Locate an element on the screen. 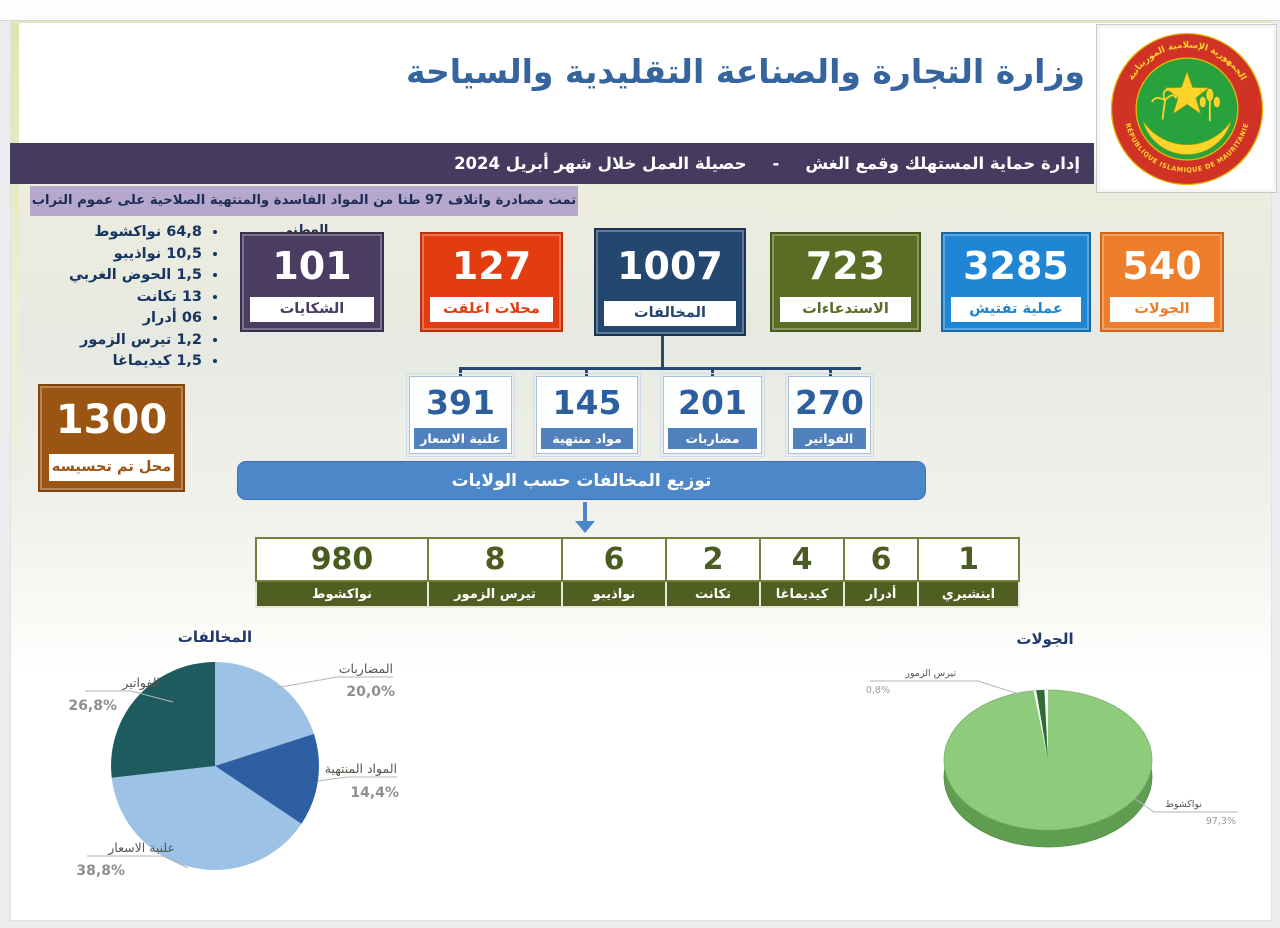 This screenshot has width=1280, height=928. stat-card-sensitized-shops: 1300 محل تم تحسيسه is located at coordinates (111, 438).